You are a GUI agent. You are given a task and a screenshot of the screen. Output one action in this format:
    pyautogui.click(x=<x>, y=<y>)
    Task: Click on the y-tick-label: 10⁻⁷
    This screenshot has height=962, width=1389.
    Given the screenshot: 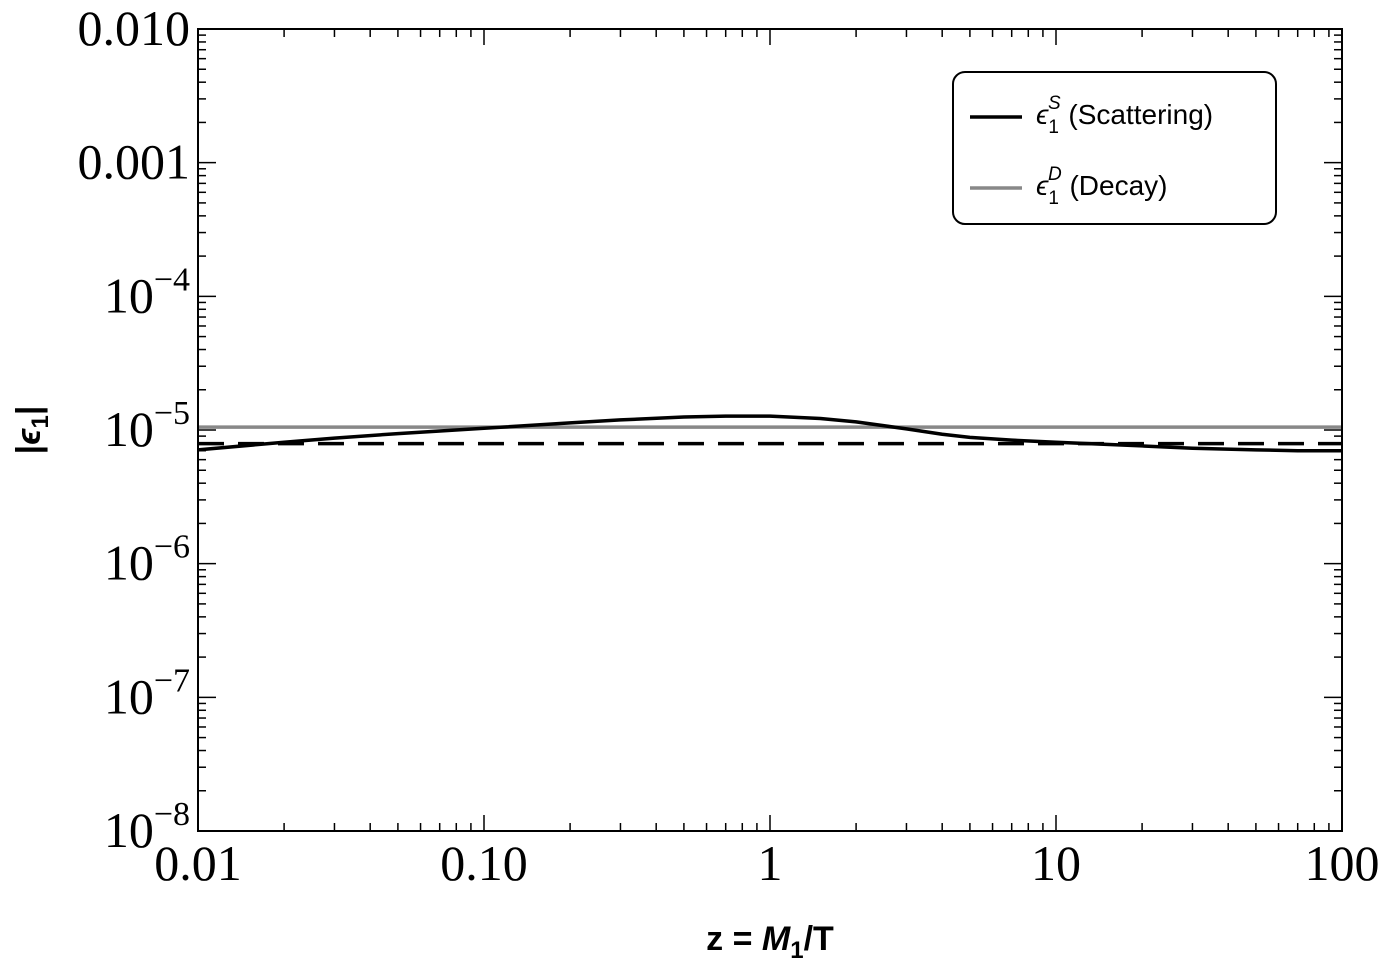 What is the action you would take?
    pyautogui.click(x=147, y=693)
    